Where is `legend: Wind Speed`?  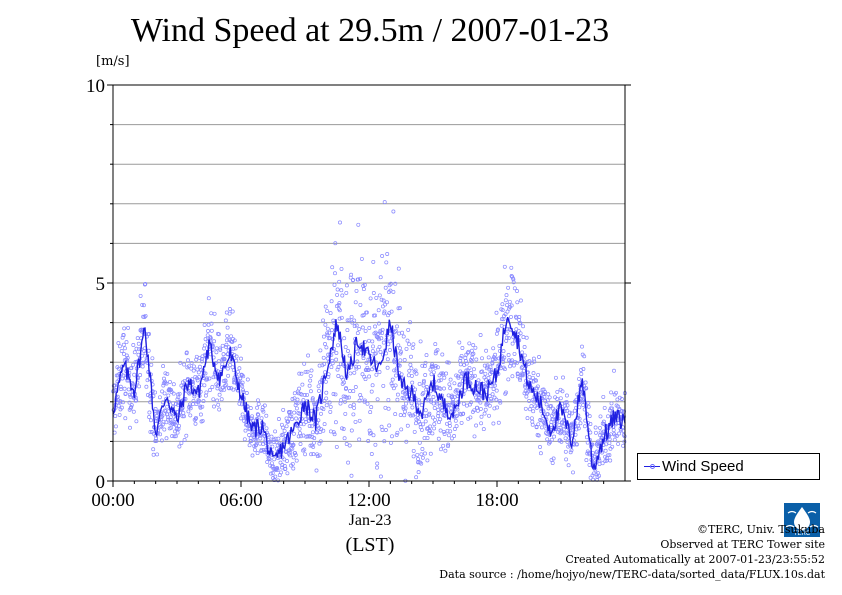 legend: Wind Speed is located at coordinates (728, 466).